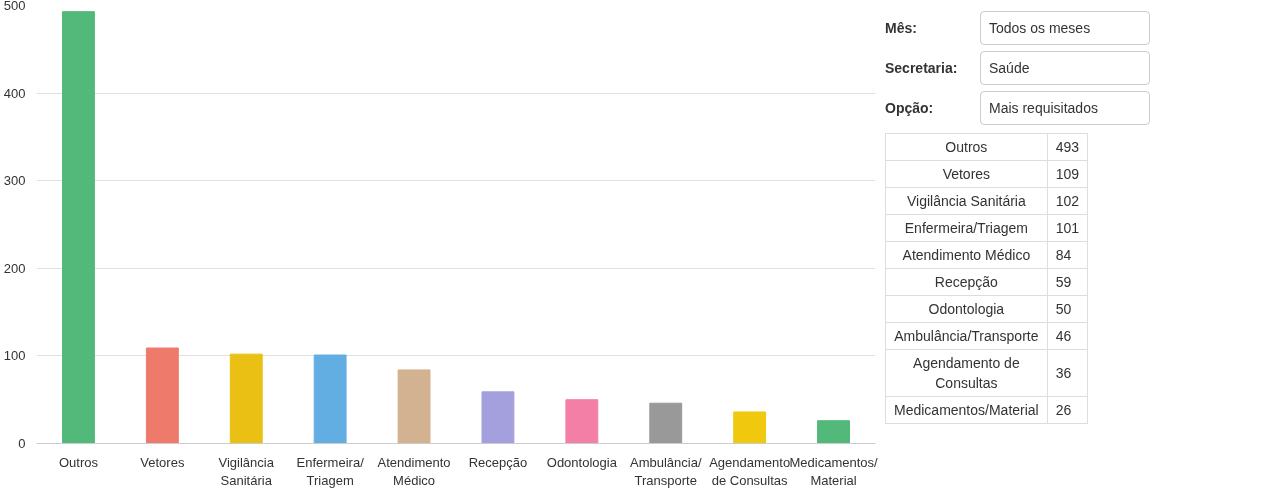 The height and width of the screenshot is (495, 1276). What do you see at coordinates (1067, 201) in the screenshot?
I see `data-label: 102` at bounding box center [1067, 201].